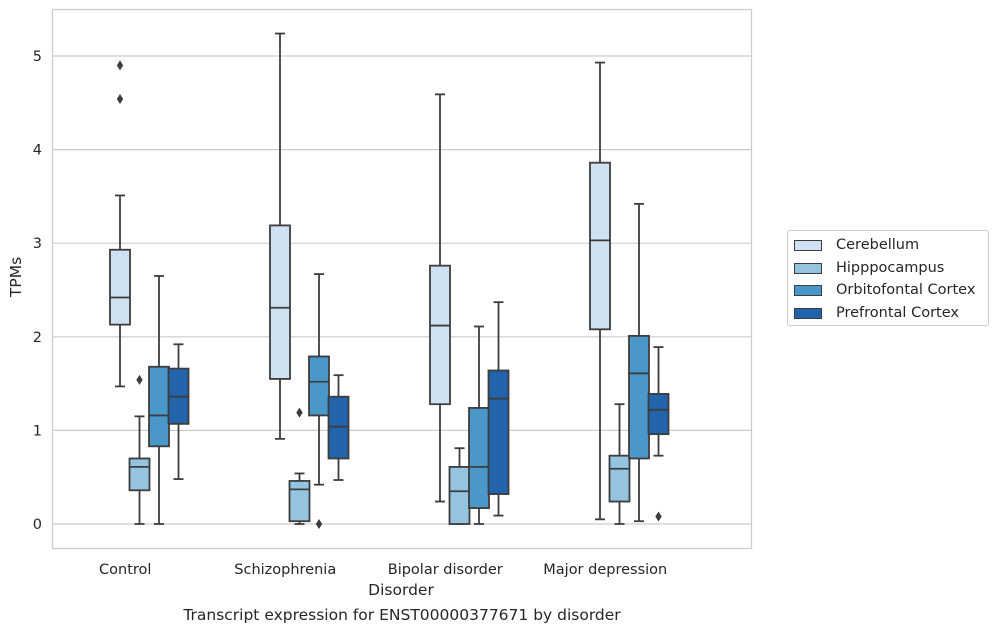  Describe the element at coordinates (890, 268) in the screenshot. I see `legend-label: Hipppocampus` at that location.